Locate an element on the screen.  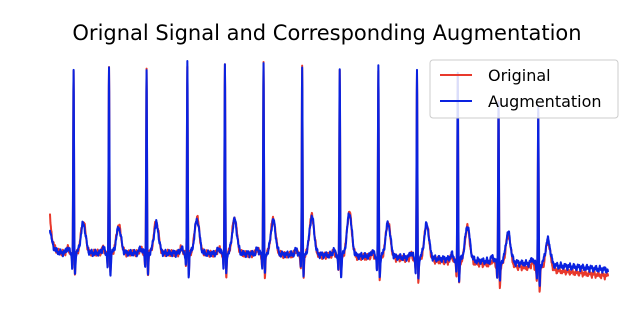
legend: Original Augmentation is located at coordinates (524, 89).